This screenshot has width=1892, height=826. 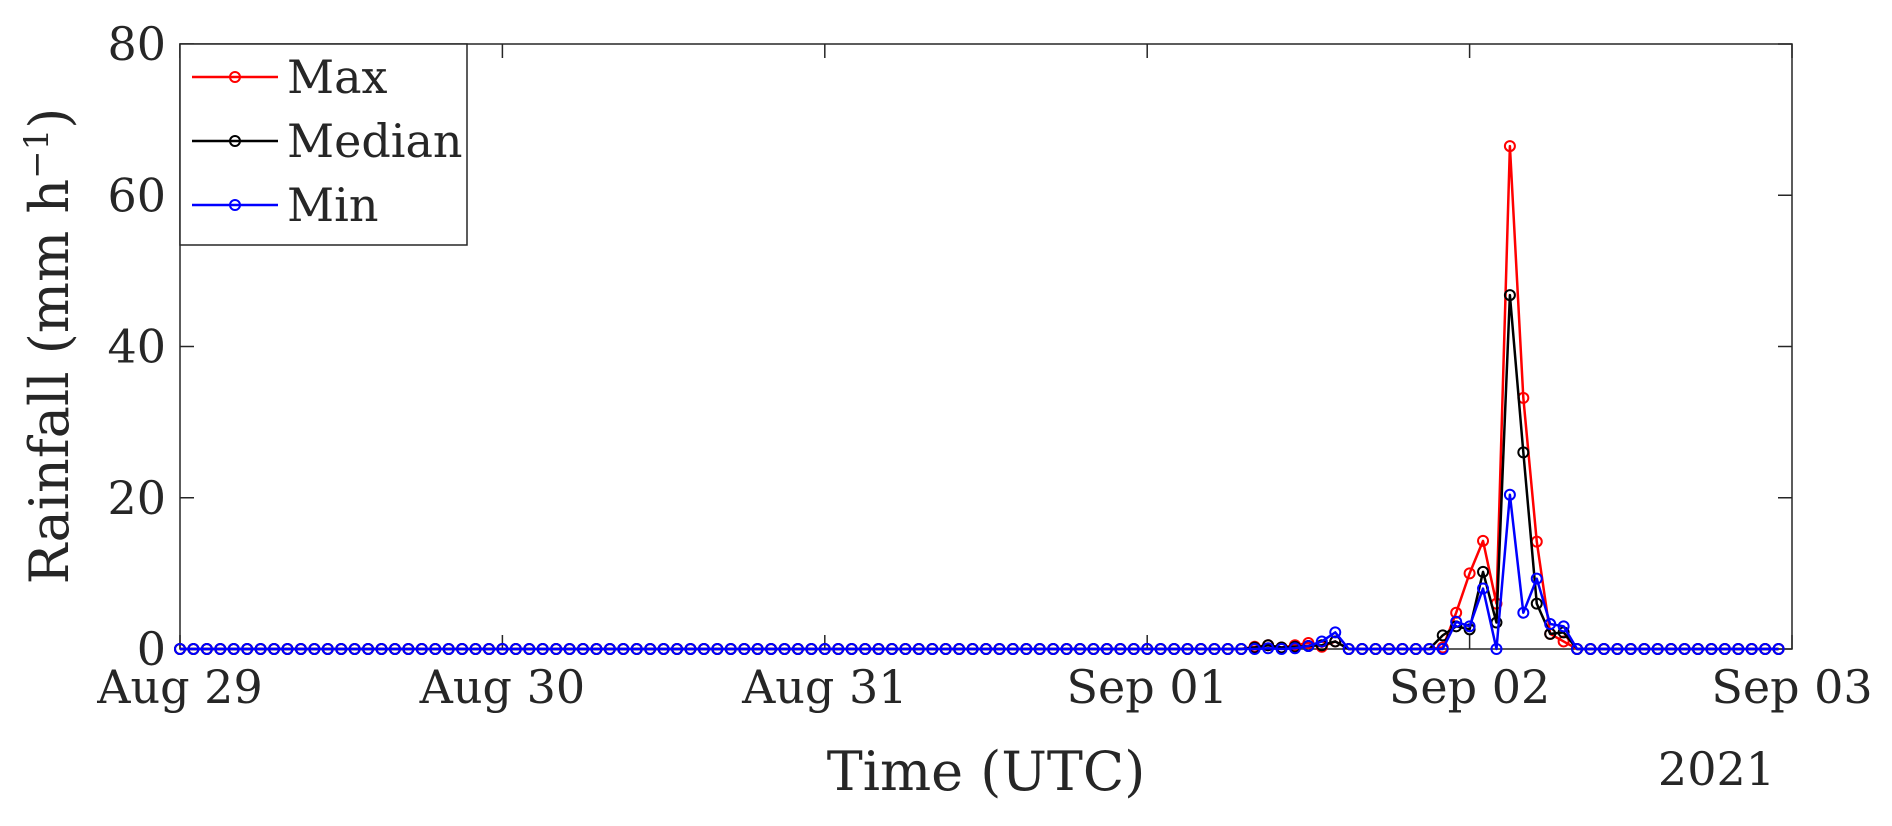 What do you see at coordinates (179, 687) in the screenshot?
I see `x-tick-label: Aug 29` at bounding box center [179, 687].